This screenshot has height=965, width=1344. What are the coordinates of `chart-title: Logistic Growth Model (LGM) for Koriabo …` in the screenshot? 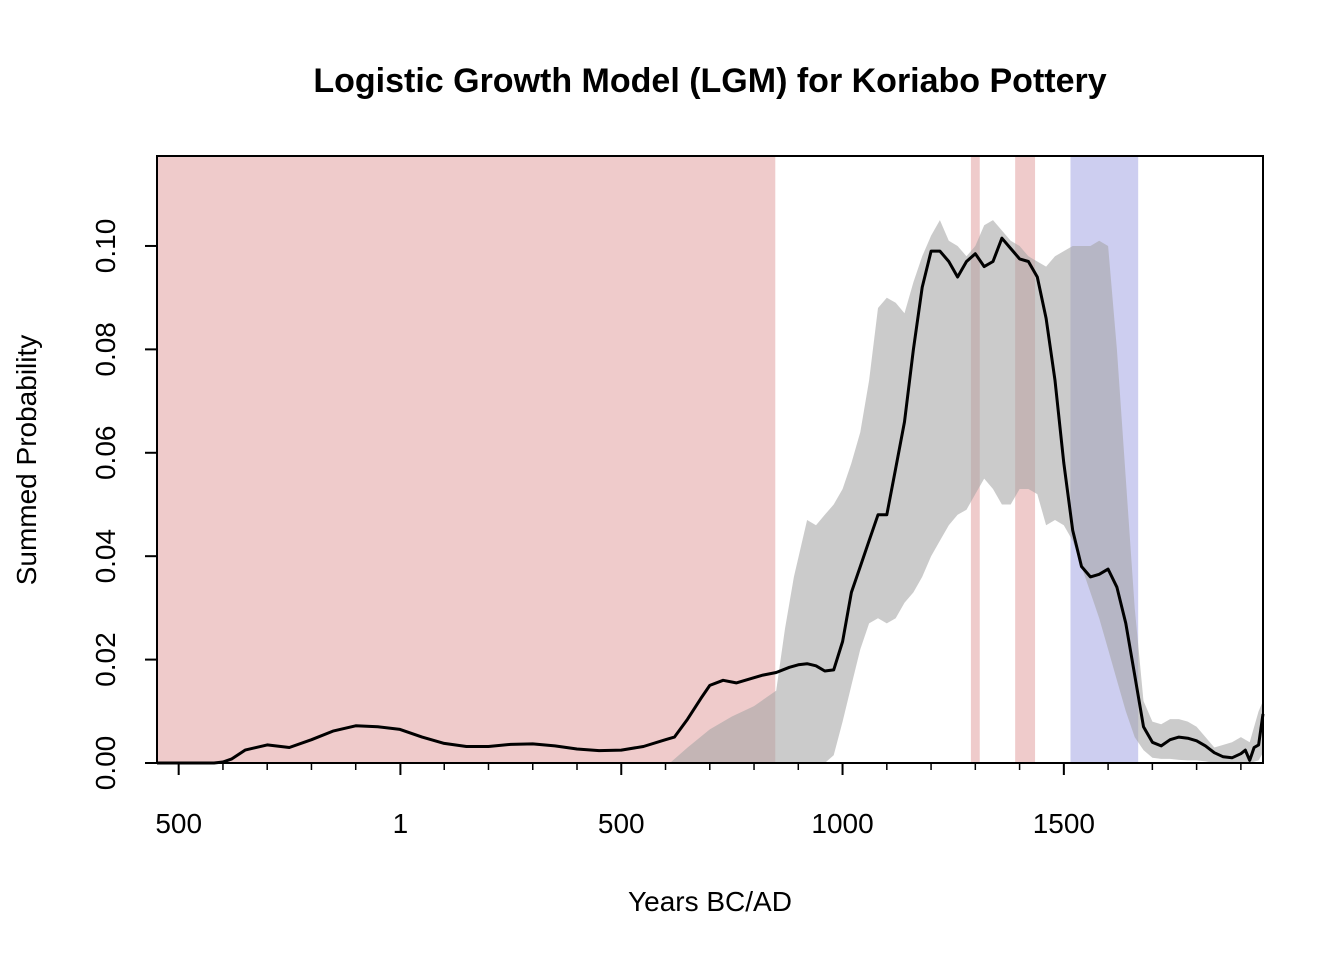 It's located at (709, 81).